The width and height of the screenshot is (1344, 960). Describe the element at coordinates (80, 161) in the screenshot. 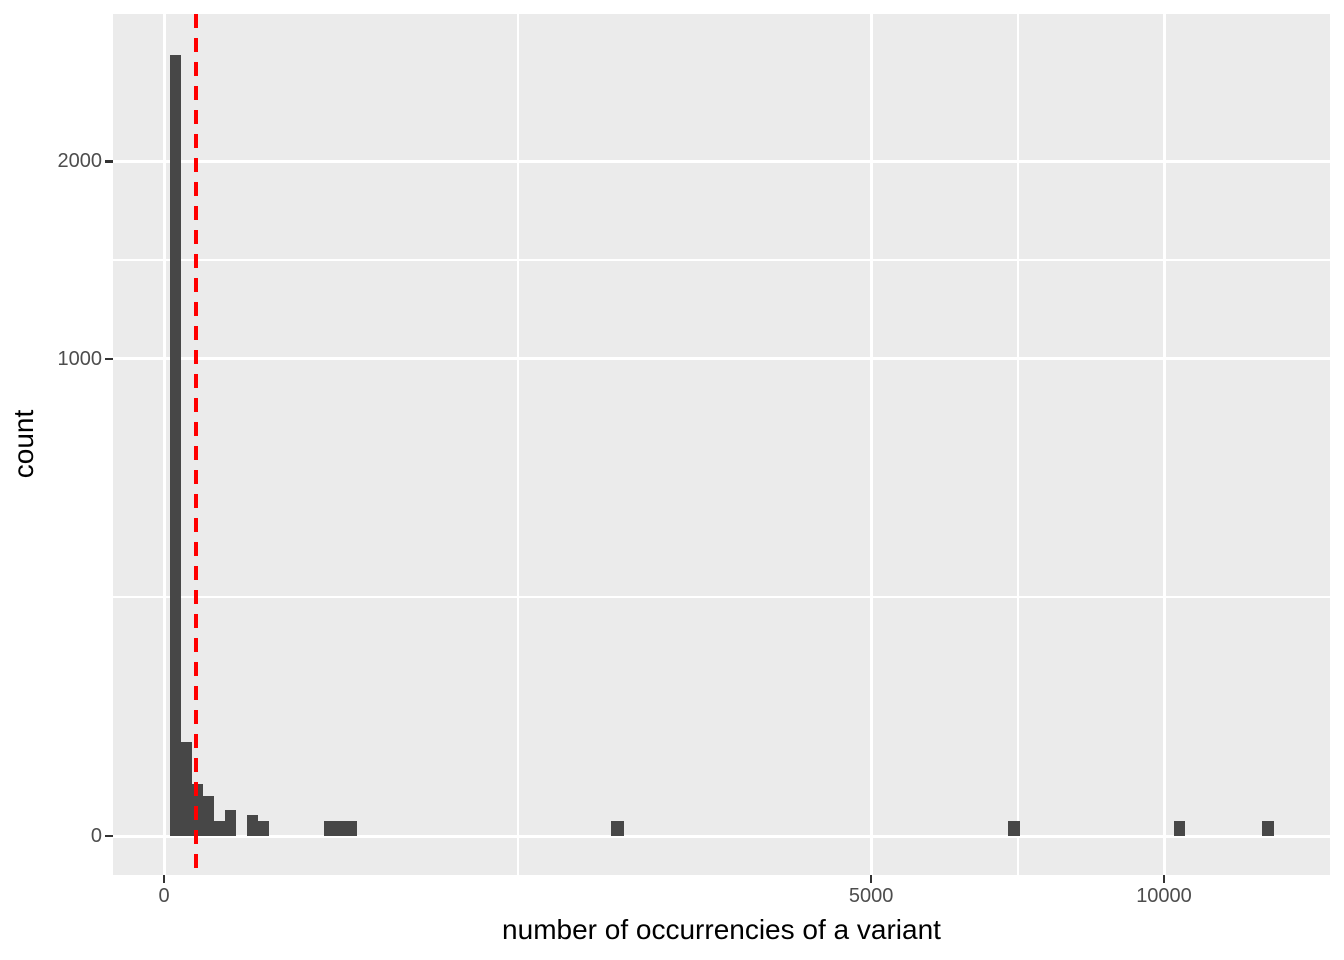

I see `y-tick-label: 2000` at that location.